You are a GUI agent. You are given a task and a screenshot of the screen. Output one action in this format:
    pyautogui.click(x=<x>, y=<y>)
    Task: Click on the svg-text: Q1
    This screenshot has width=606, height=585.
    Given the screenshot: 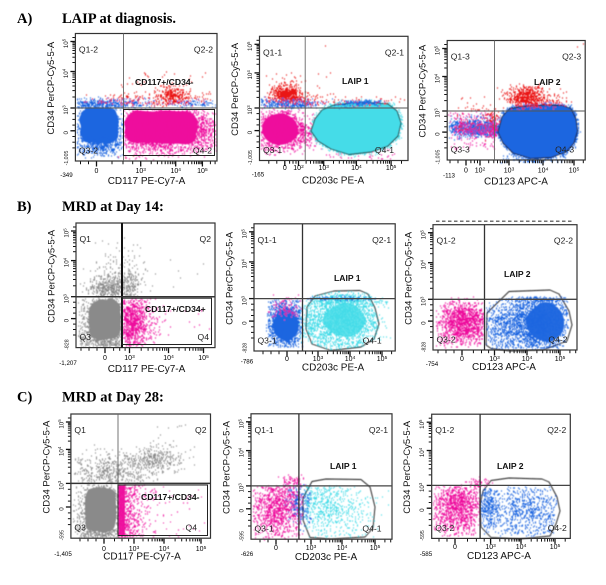 What is the action you would take?
    pyautogui.click(x=80, y=430)
    